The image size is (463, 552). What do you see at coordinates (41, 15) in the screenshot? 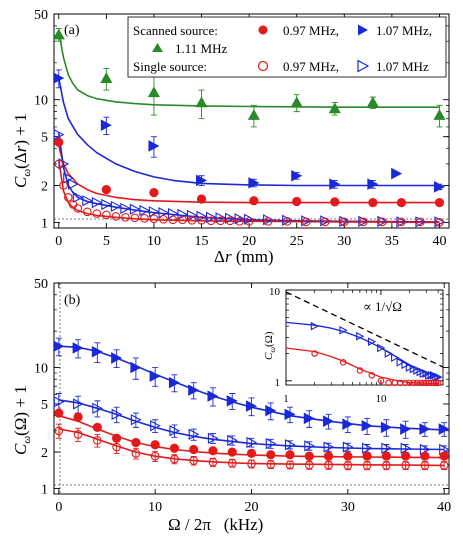
I see `panel-a-y-tick-label: 50` at bounding box center [41, 15].